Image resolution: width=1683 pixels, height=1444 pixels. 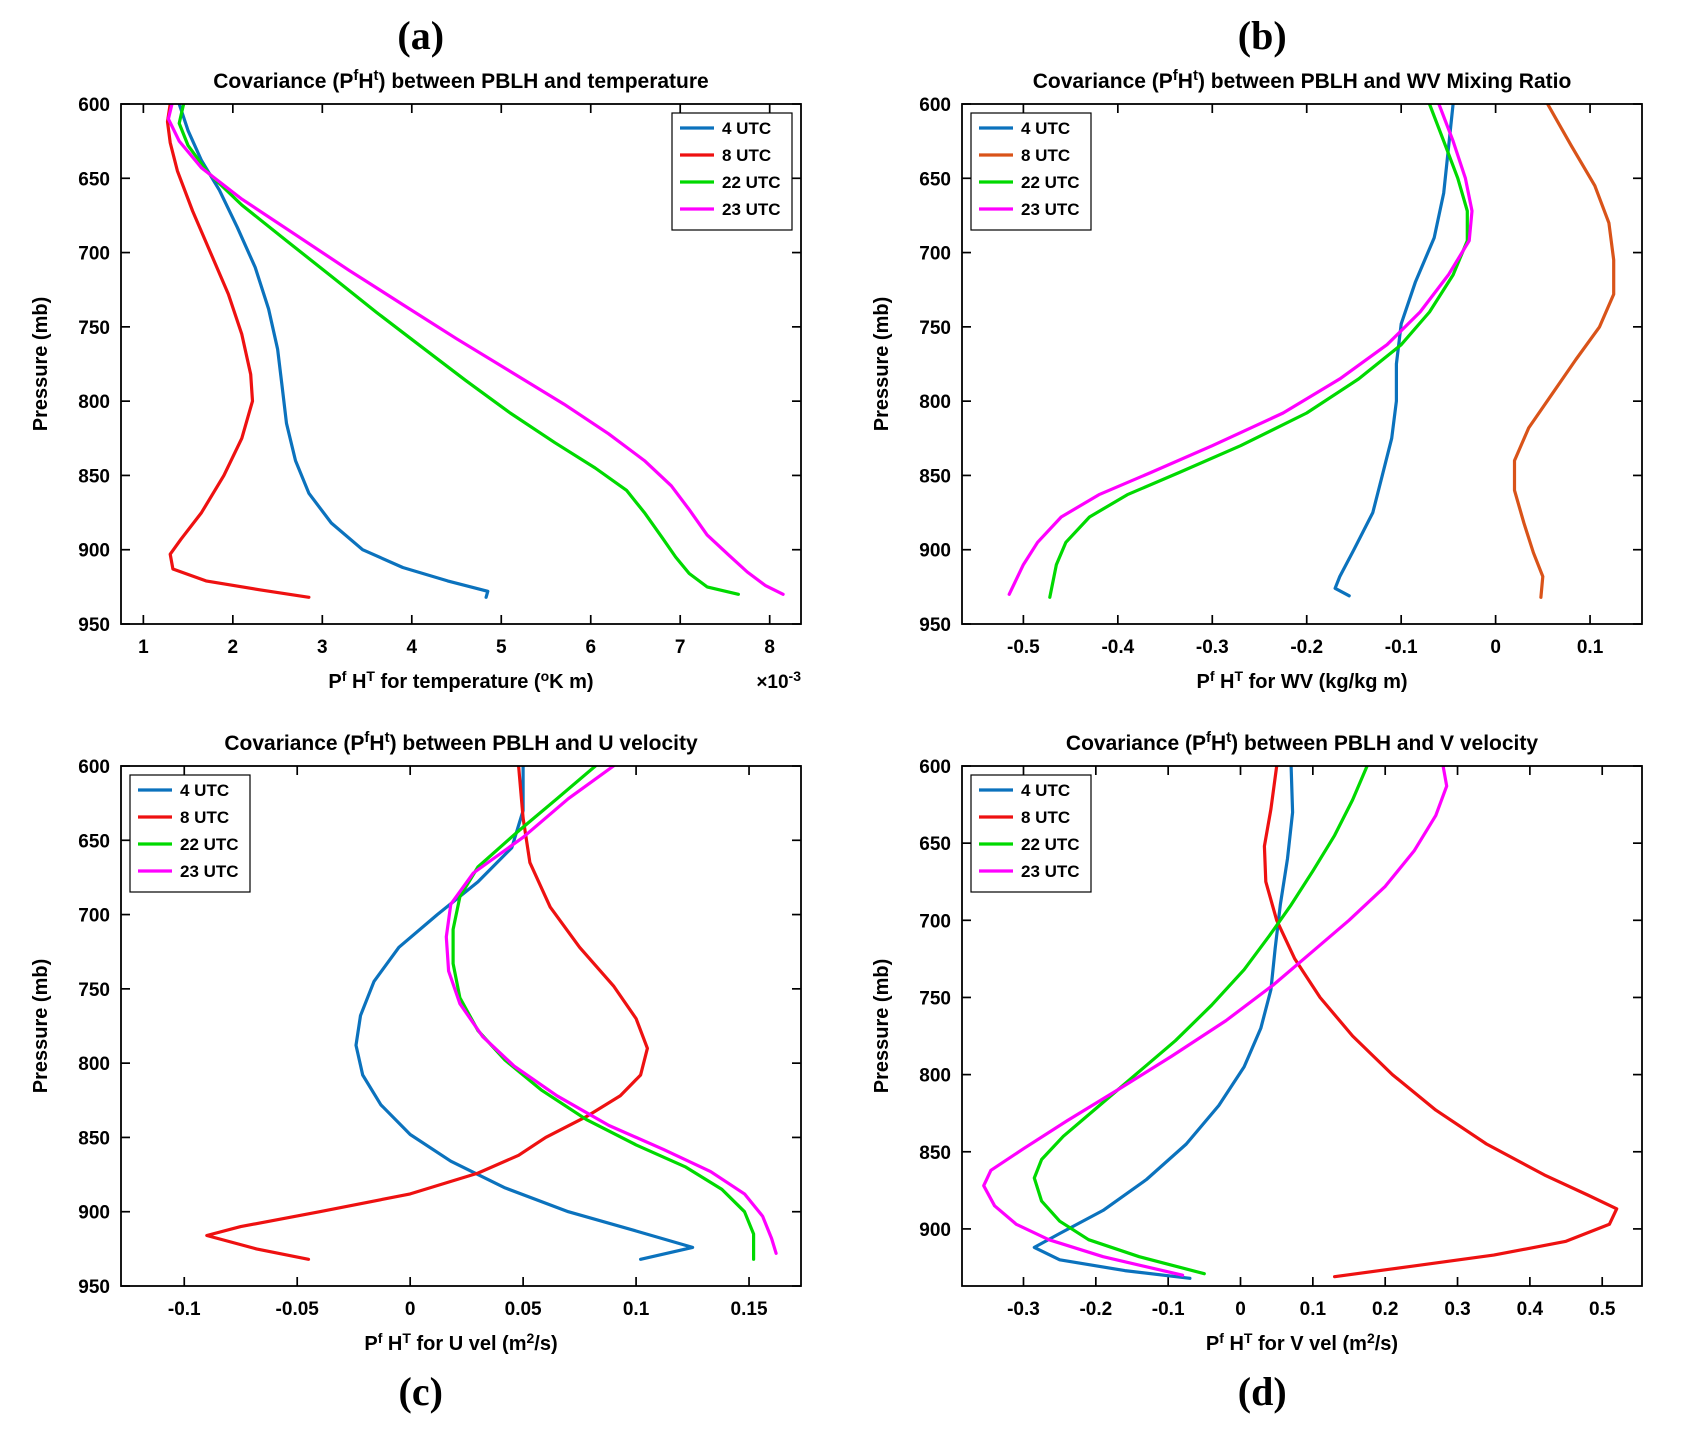 I want to click on svg-text: -0.05, so click(x=297, y=1309).